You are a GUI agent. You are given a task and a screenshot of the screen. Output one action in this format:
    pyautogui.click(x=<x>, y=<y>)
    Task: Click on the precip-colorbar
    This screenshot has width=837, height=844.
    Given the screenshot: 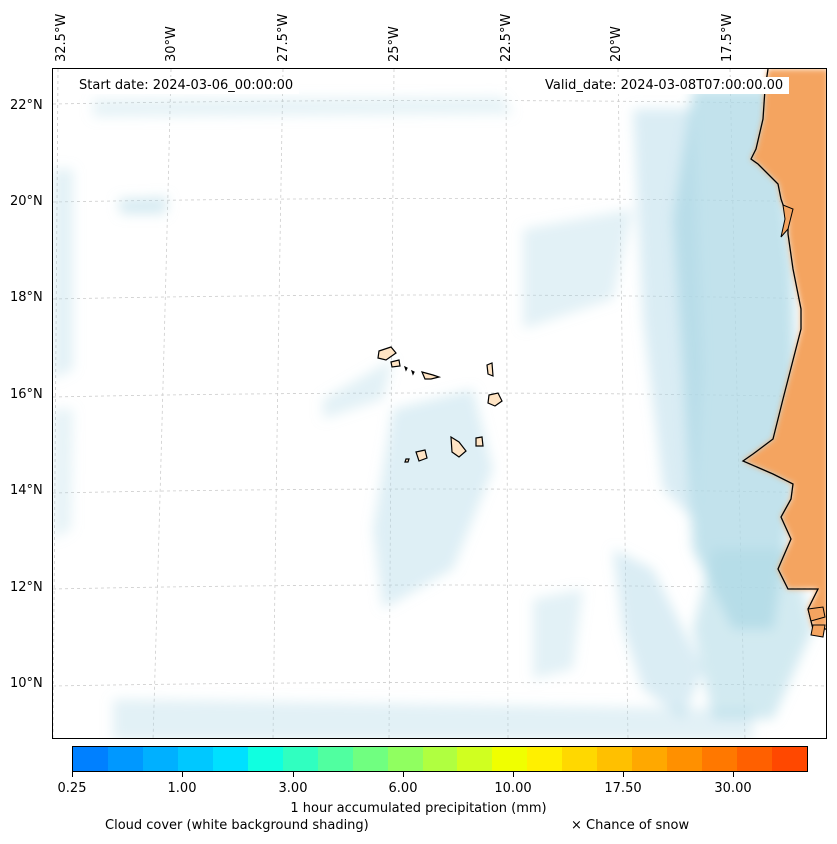 What is the action you would take?
    pyautogui.click(x=440, y=759)
    